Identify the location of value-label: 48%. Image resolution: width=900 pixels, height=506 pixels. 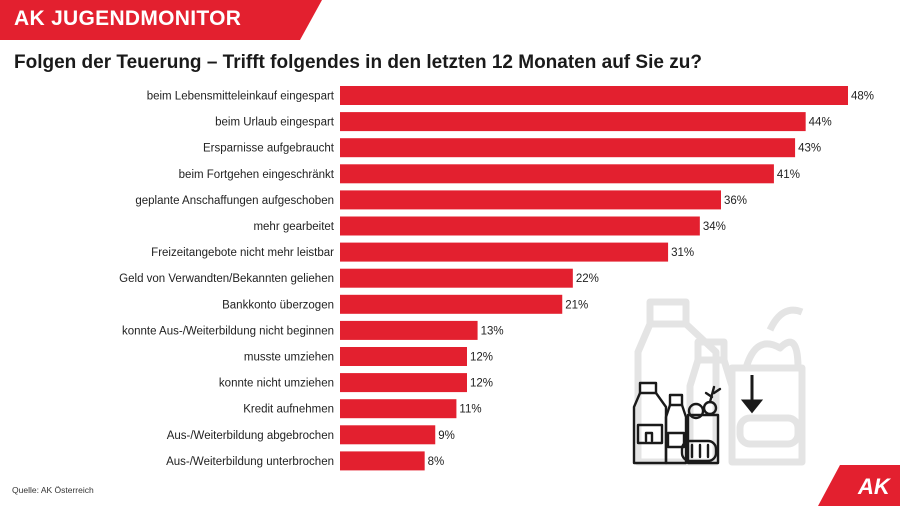
(862, 97).